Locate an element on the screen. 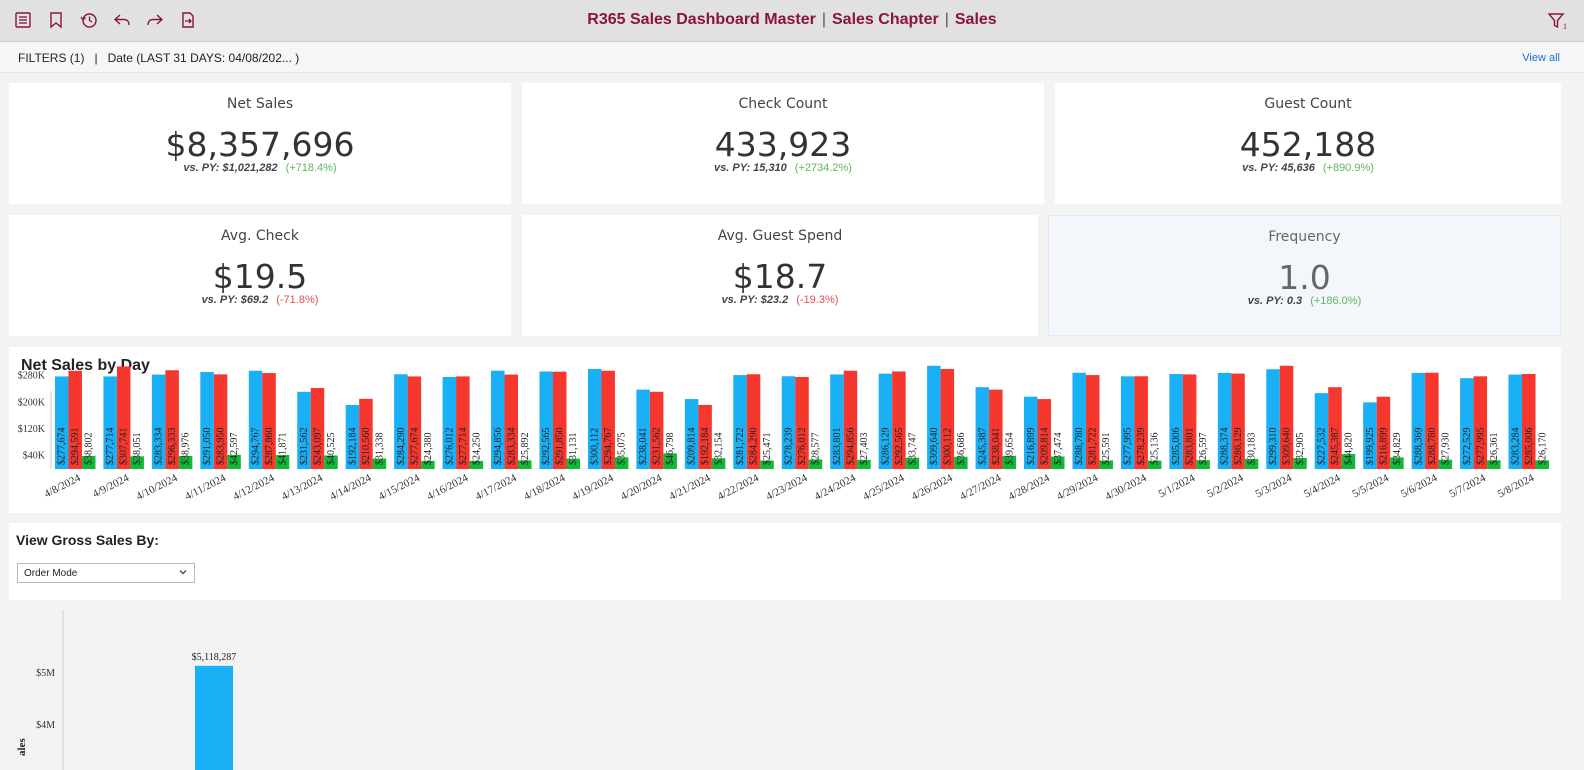  gross-sales-dimension-select: Order Mode is located at coordinates (106, 573).